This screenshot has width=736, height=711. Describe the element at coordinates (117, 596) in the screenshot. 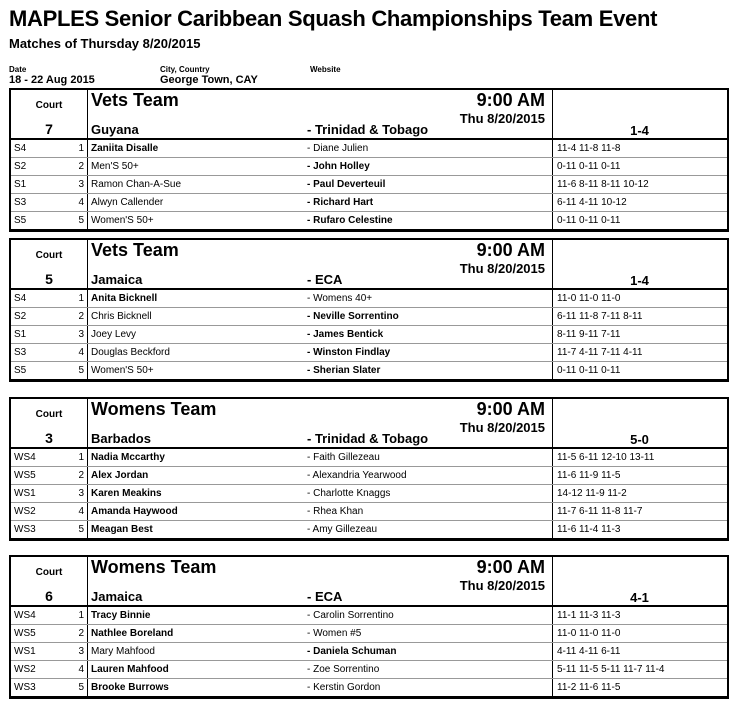

I see `home-team: Jamaica` at that location.